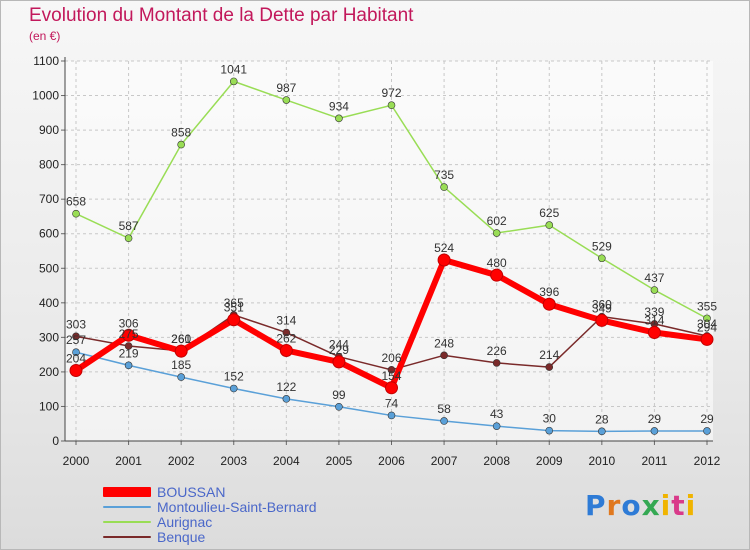 The width and height of the screenshot is (750, 550). Describe the element at coordinates (49, 130) in the screenshot. I see `y-tick-label: 900` at that location.